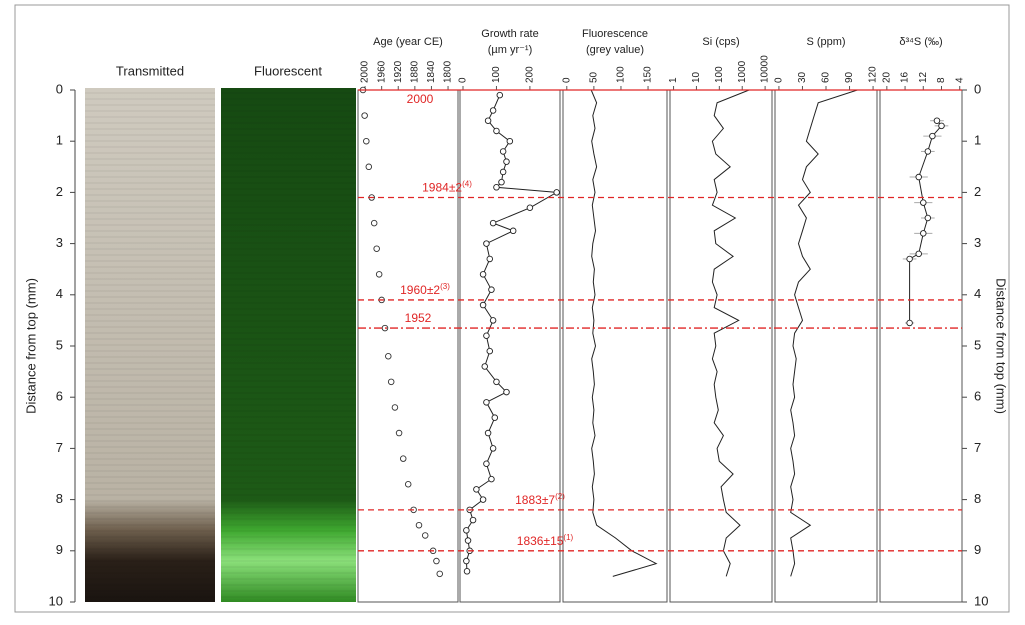  Describe the element at coordinates (288, 345) in the screenshot. I see `image-texture` at that location.